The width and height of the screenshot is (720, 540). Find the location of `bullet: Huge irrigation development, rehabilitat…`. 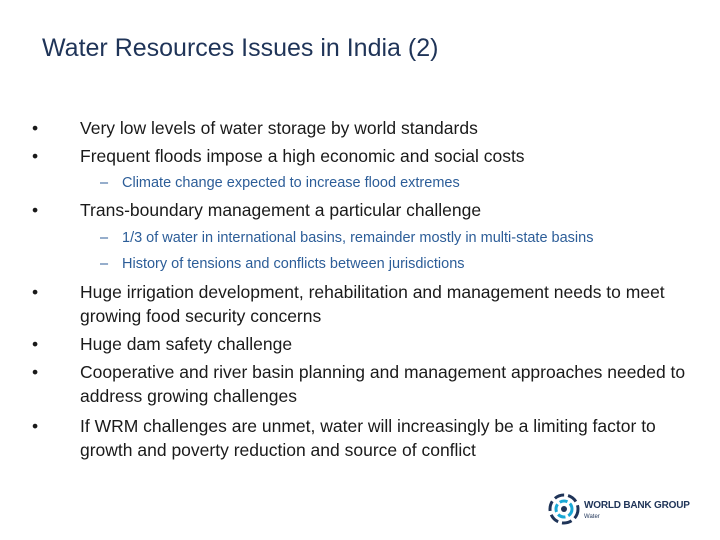

bullet: Huge irrigation development, rehabilitat… is located at coordinates (366, 304).